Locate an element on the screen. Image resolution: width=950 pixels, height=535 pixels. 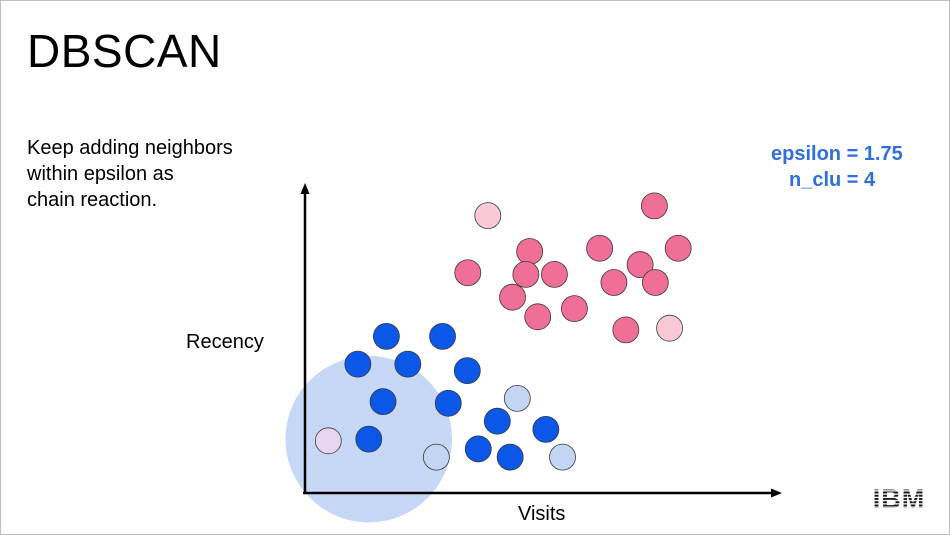
ibm-logo-text: IBM is located at coordinates (899, 498).